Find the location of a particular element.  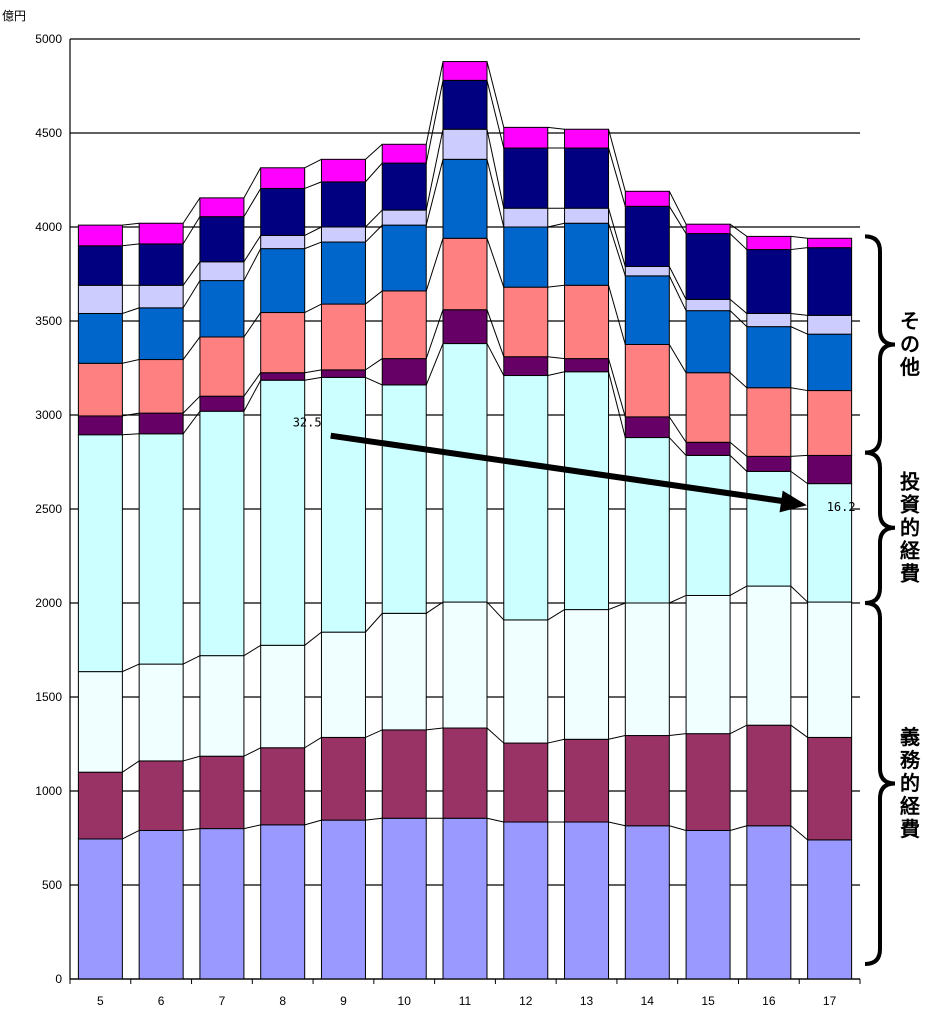

x-tick-12: 12 is located at coordinates (526, 1001).